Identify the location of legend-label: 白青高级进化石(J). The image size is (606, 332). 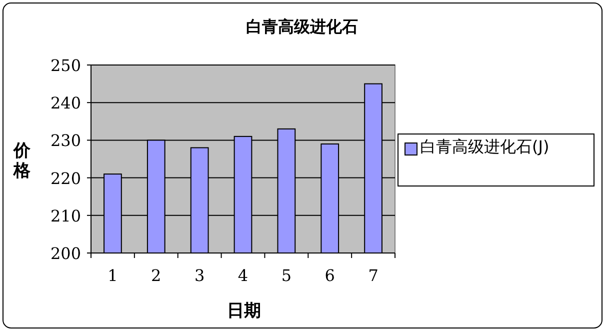
(485, 147).